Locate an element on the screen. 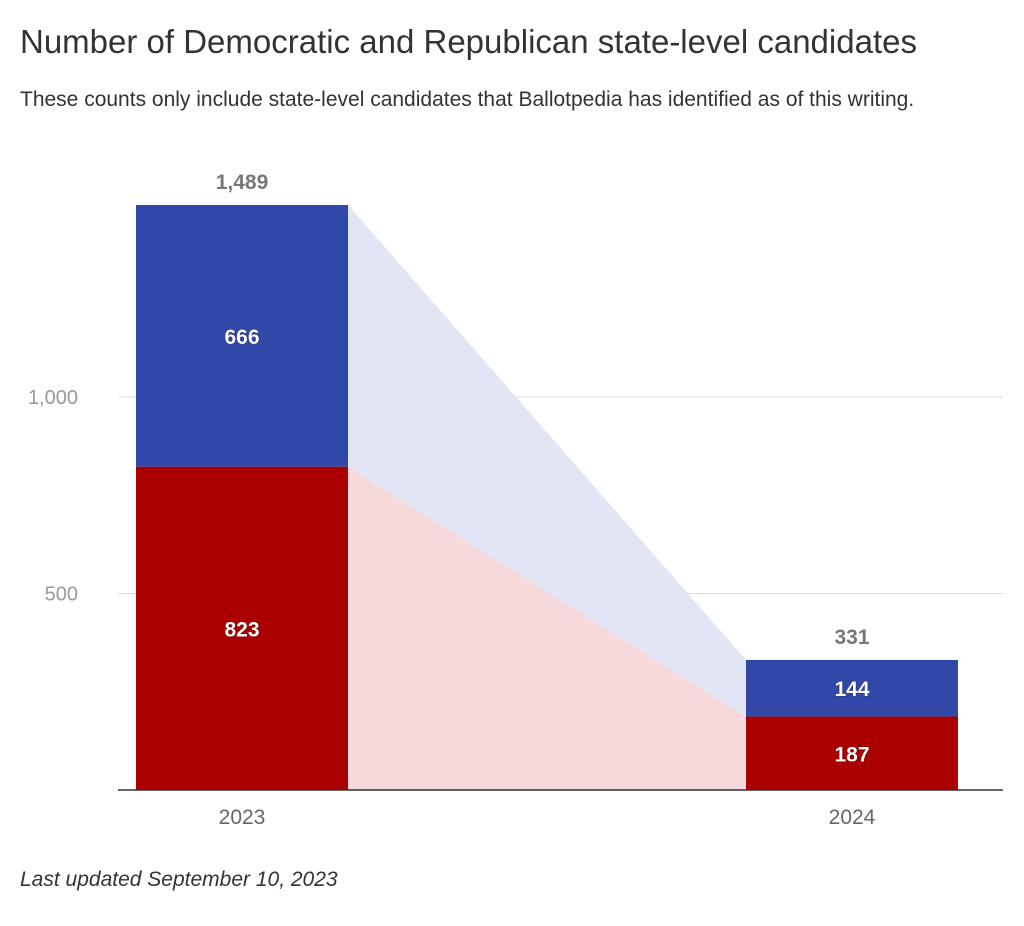 The image size is (1024, 926). total-label-2024: 331 is located at coordinates (851, 637).